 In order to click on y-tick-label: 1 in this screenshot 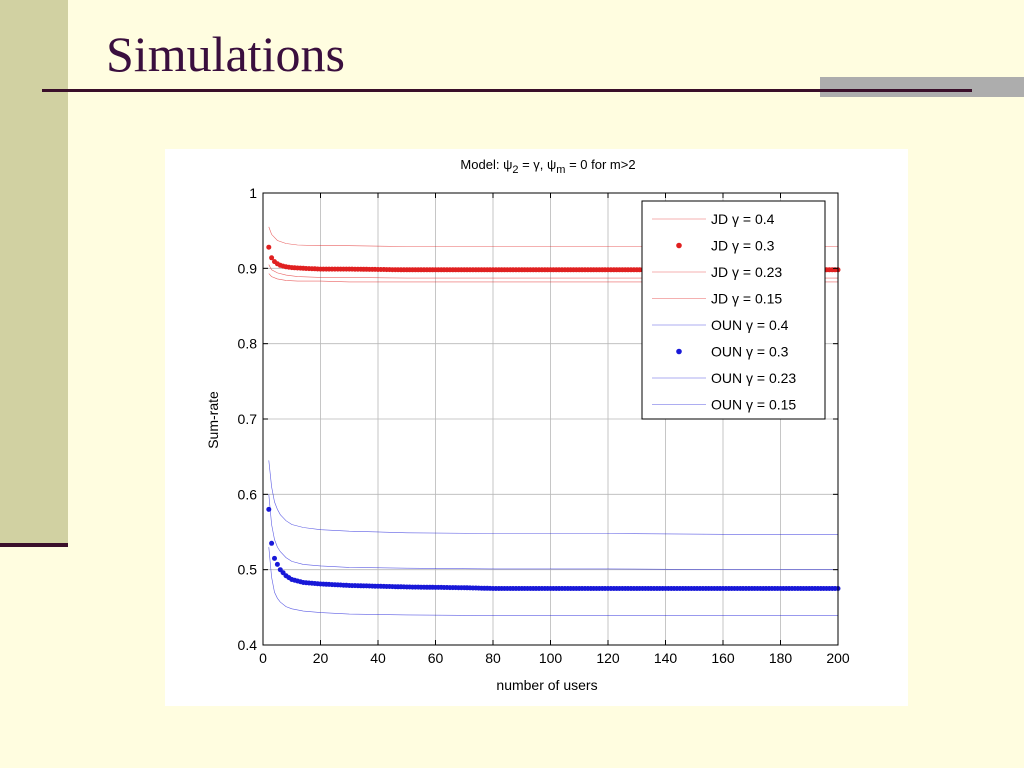, I will do `click(253, 193)`.